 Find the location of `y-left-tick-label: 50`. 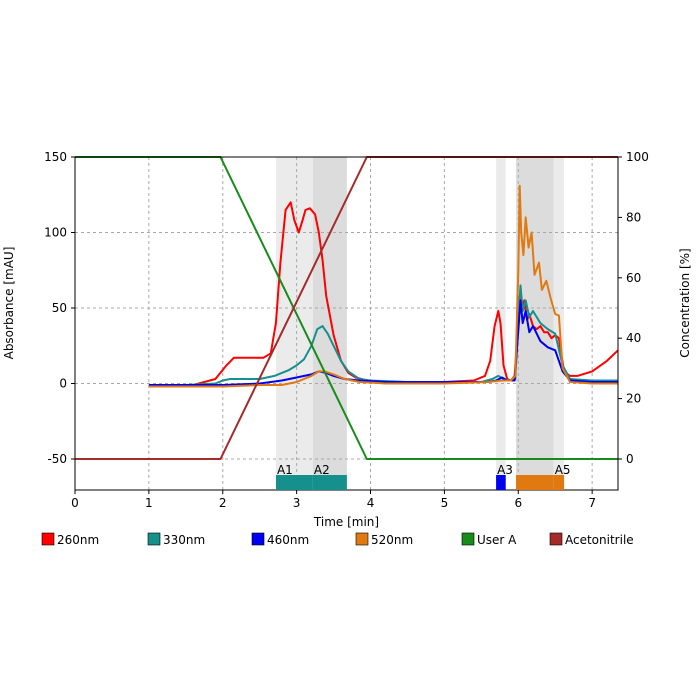

y-left-tick-label: 50 is located at coordinates (59, 308).